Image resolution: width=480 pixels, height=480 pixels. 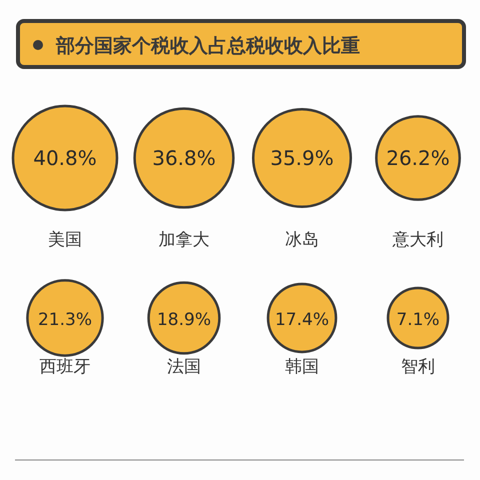 I want to click on data-label: 17.4%, so click(x=302, y=320).